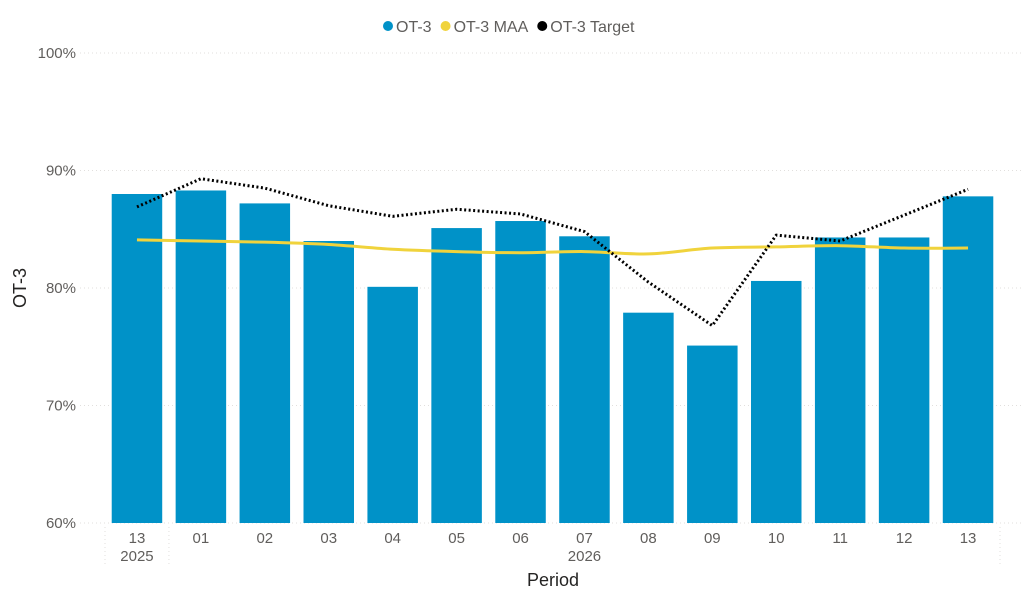 This screenshot has height=600, width=1032. Describe the element at coordinates (264, 538) in the screenshot. I see `x-tick-label: 02` at that location.